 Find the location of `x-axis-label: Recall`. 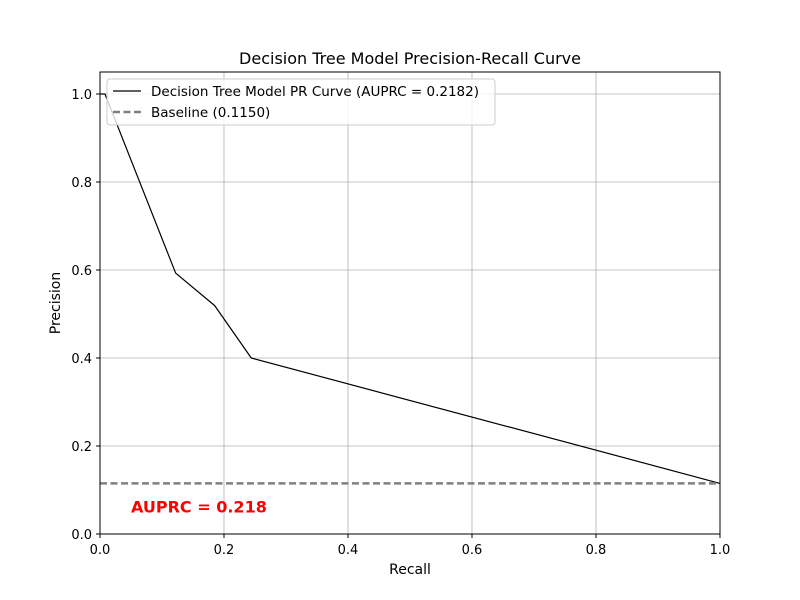

x-axis-label: Recall is located at coordinates (410, 570).